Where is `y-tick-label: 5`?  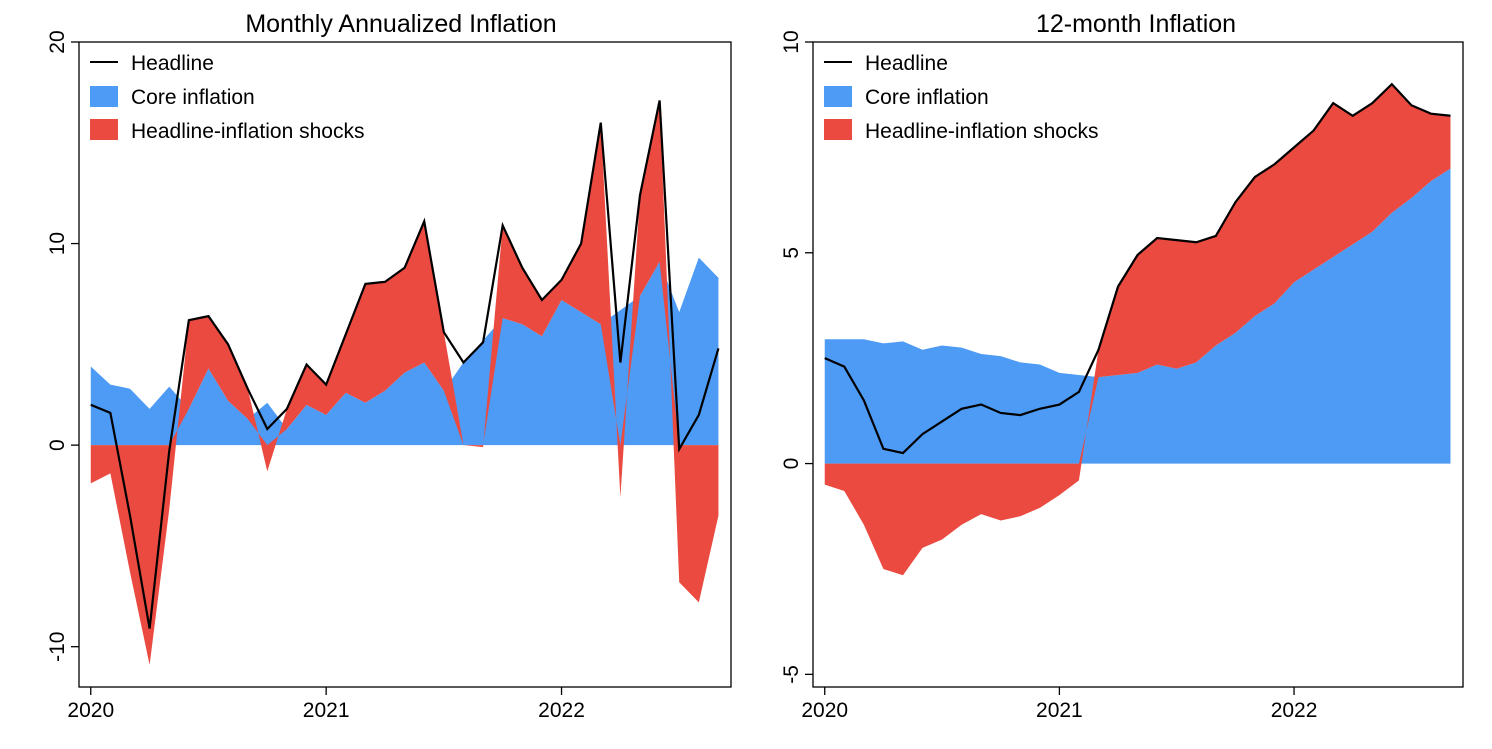 y-tick-label: 5 is located at coordinates (791, 253).